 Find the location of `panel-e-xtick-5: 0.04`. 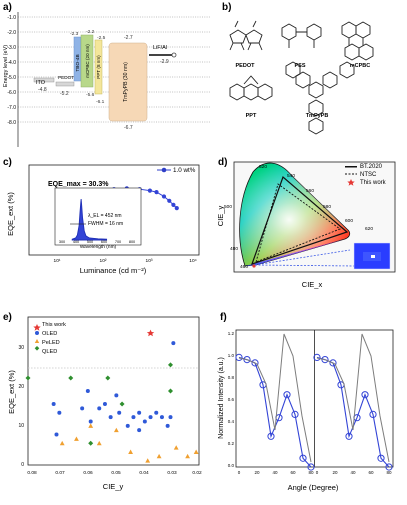

panel-e-xtick-5: 0.04 is located at coordinates (144, 473).